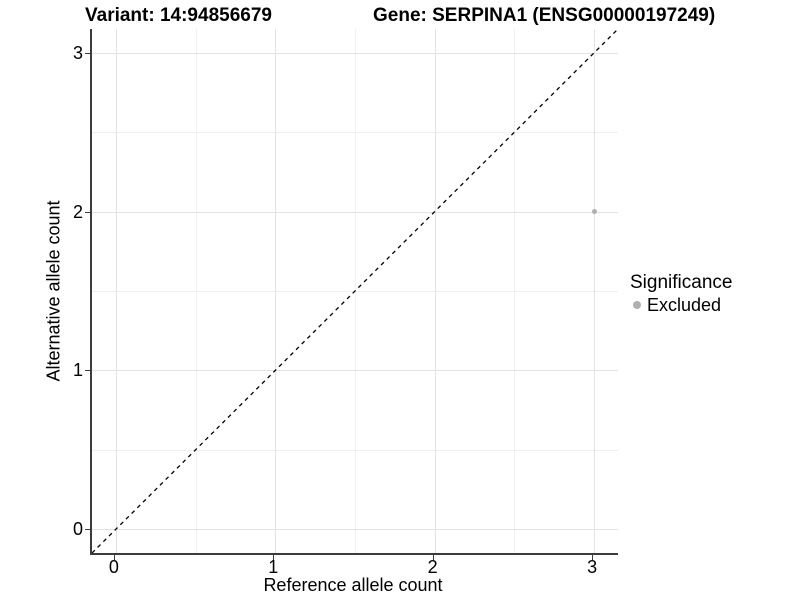 Image resolution: width=800 pixels, height=600 pixels. What do you see at coordinates (178, 15) in the screenshot?
I see `variant-title: Variant: 14:94856679` at bounding box center [178, 15].